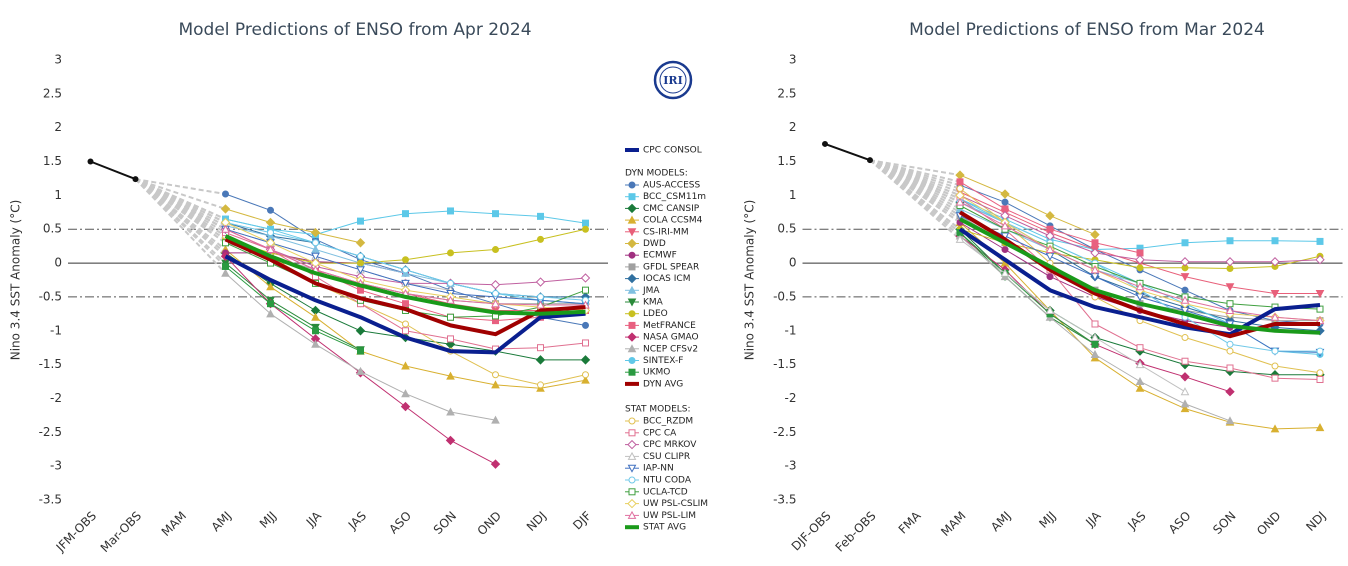  What do you see at coordinates (52, 93) in the screenshot?
I see `y-tick-label: 2.5` at bounding box center [52, 93].